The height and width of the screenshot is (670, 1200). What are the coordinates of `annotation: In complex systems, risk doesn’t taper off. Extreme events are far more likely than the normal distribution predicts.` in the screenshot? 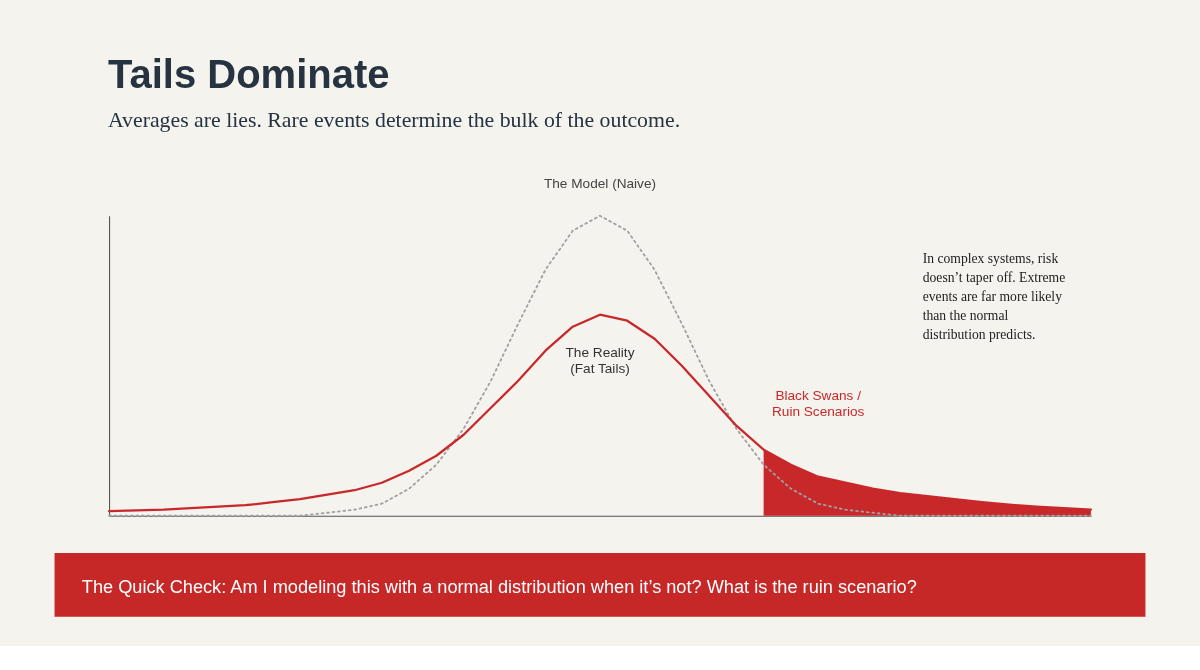 It's located at (994, 297).